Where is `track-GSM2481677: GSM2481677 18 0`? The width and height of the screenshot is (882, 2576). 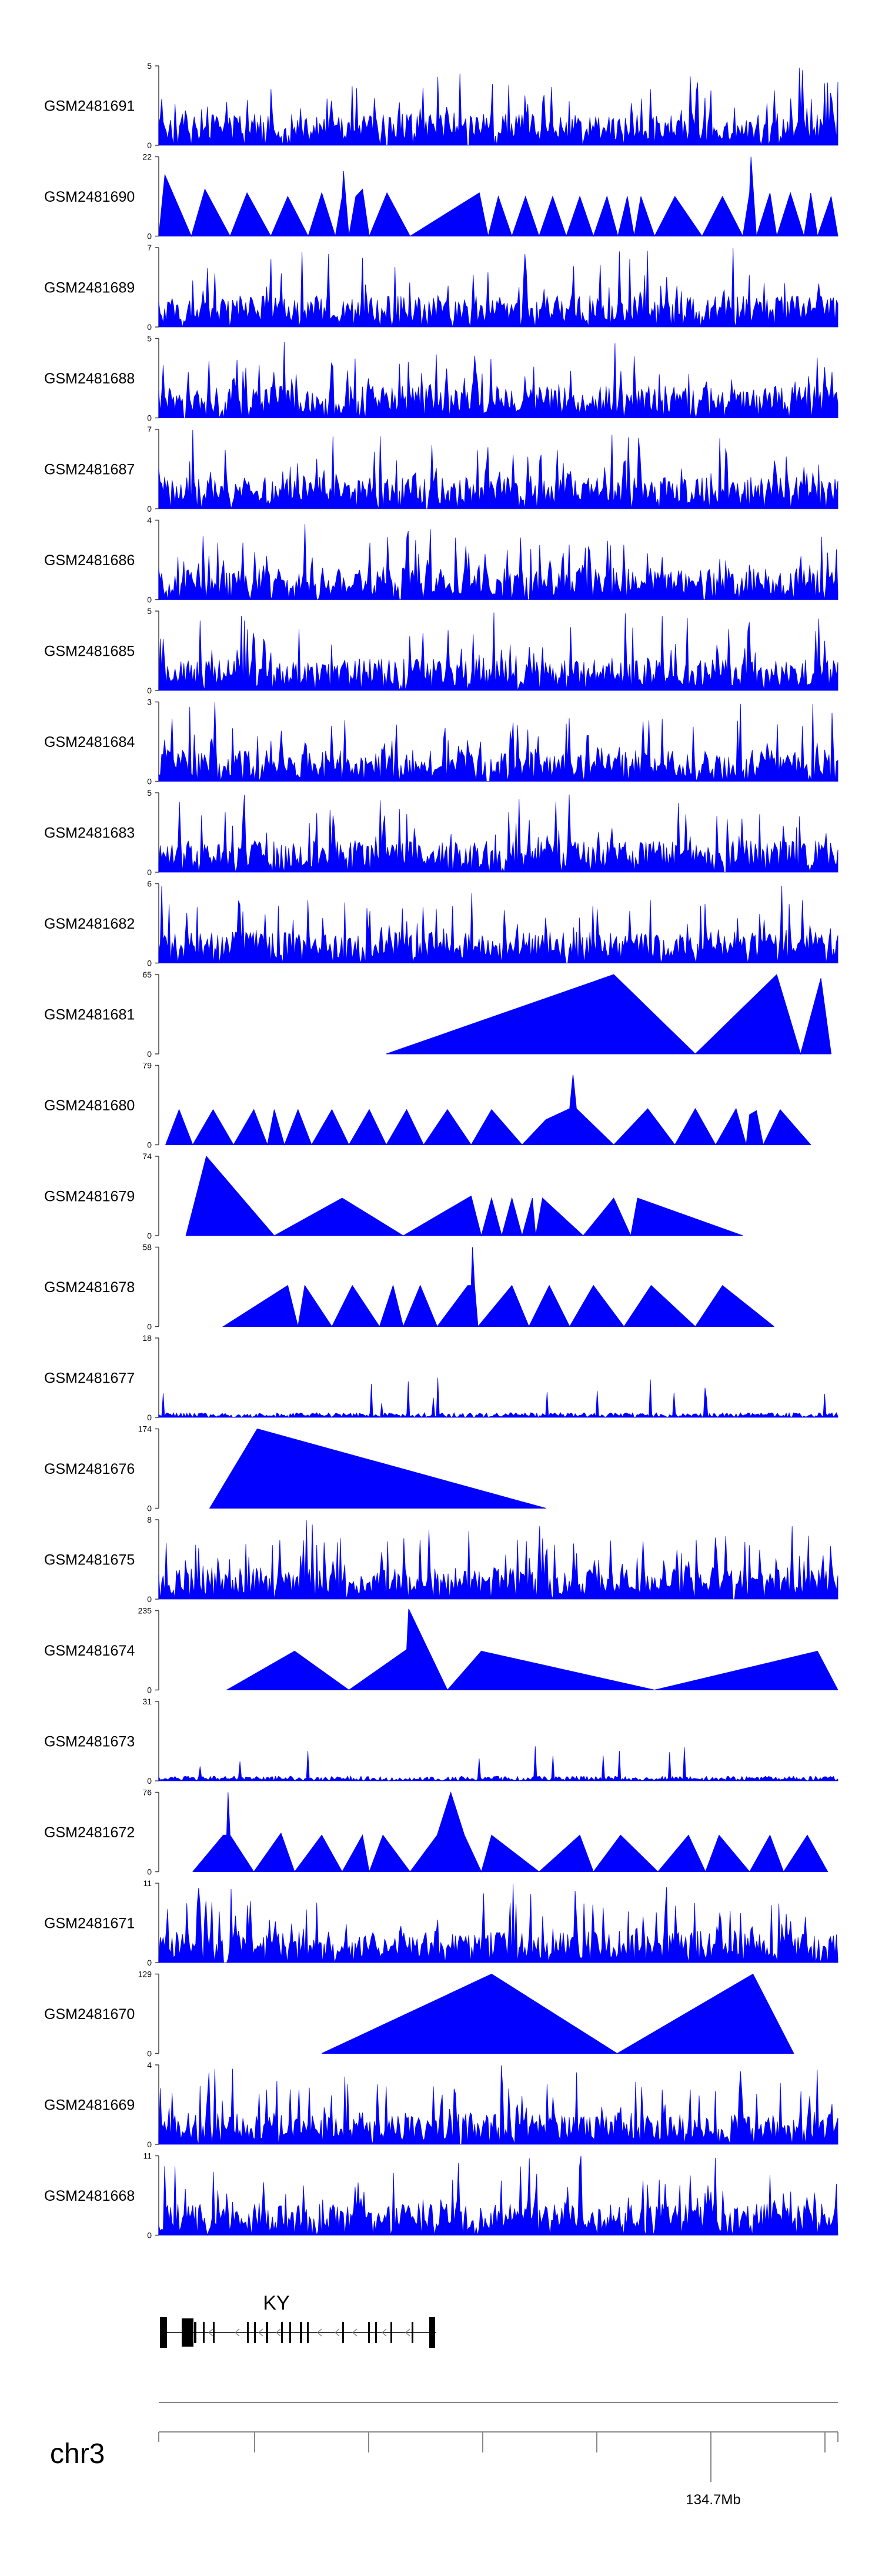 track-GSM2481677: GSM2481677 18 0 is located at coordinates (441, 1377).